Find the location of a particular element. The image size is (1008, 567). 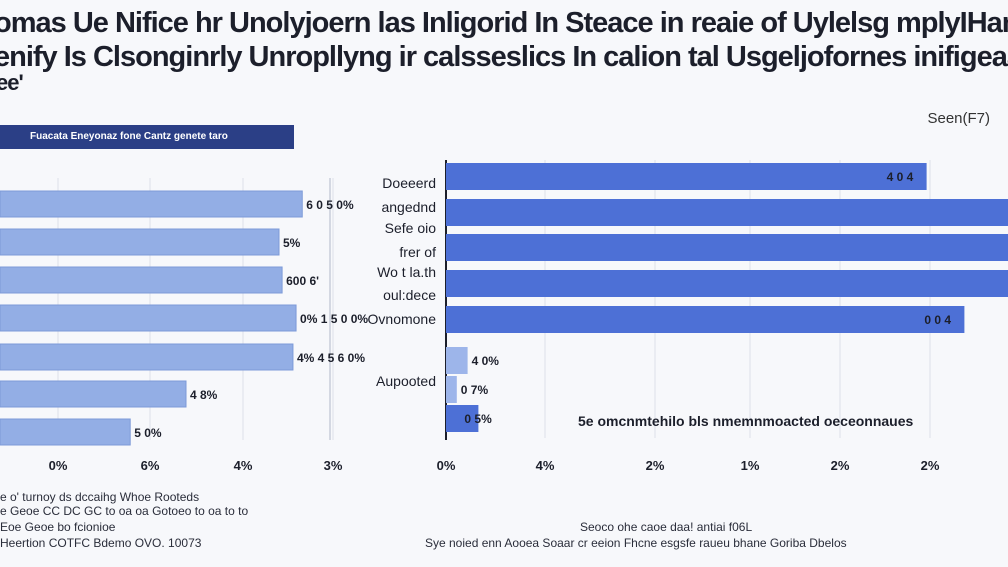

left-footnote-3: Eoe Geoe bo fcionioe is located at coordinates (58, 527).